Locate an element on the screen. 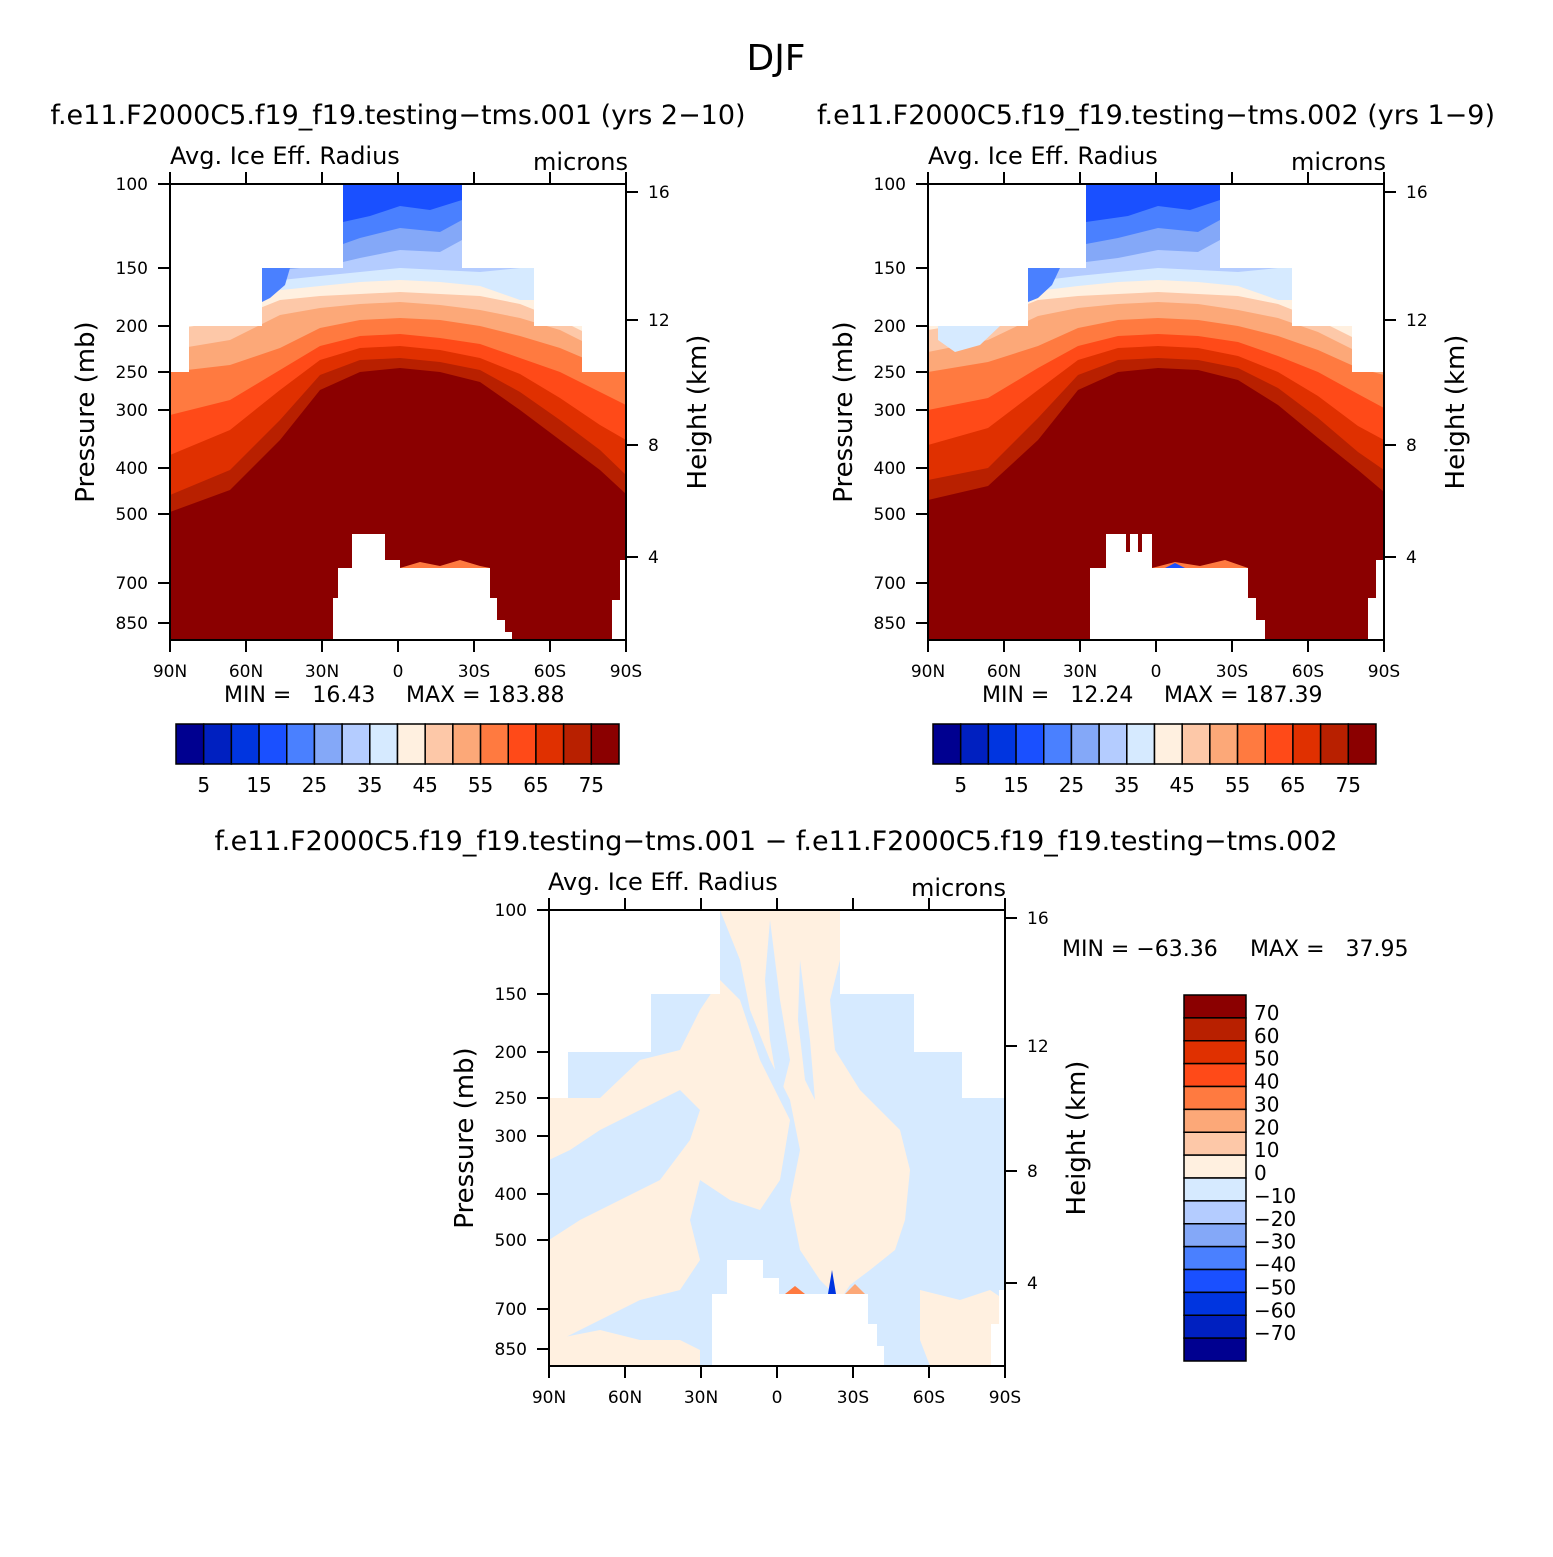 This screenshot has width=1553, height=1557. p-tick-labels-diff: 100 150 200 250 300 400 500 700 850 is located at coordinates (511, 1130).